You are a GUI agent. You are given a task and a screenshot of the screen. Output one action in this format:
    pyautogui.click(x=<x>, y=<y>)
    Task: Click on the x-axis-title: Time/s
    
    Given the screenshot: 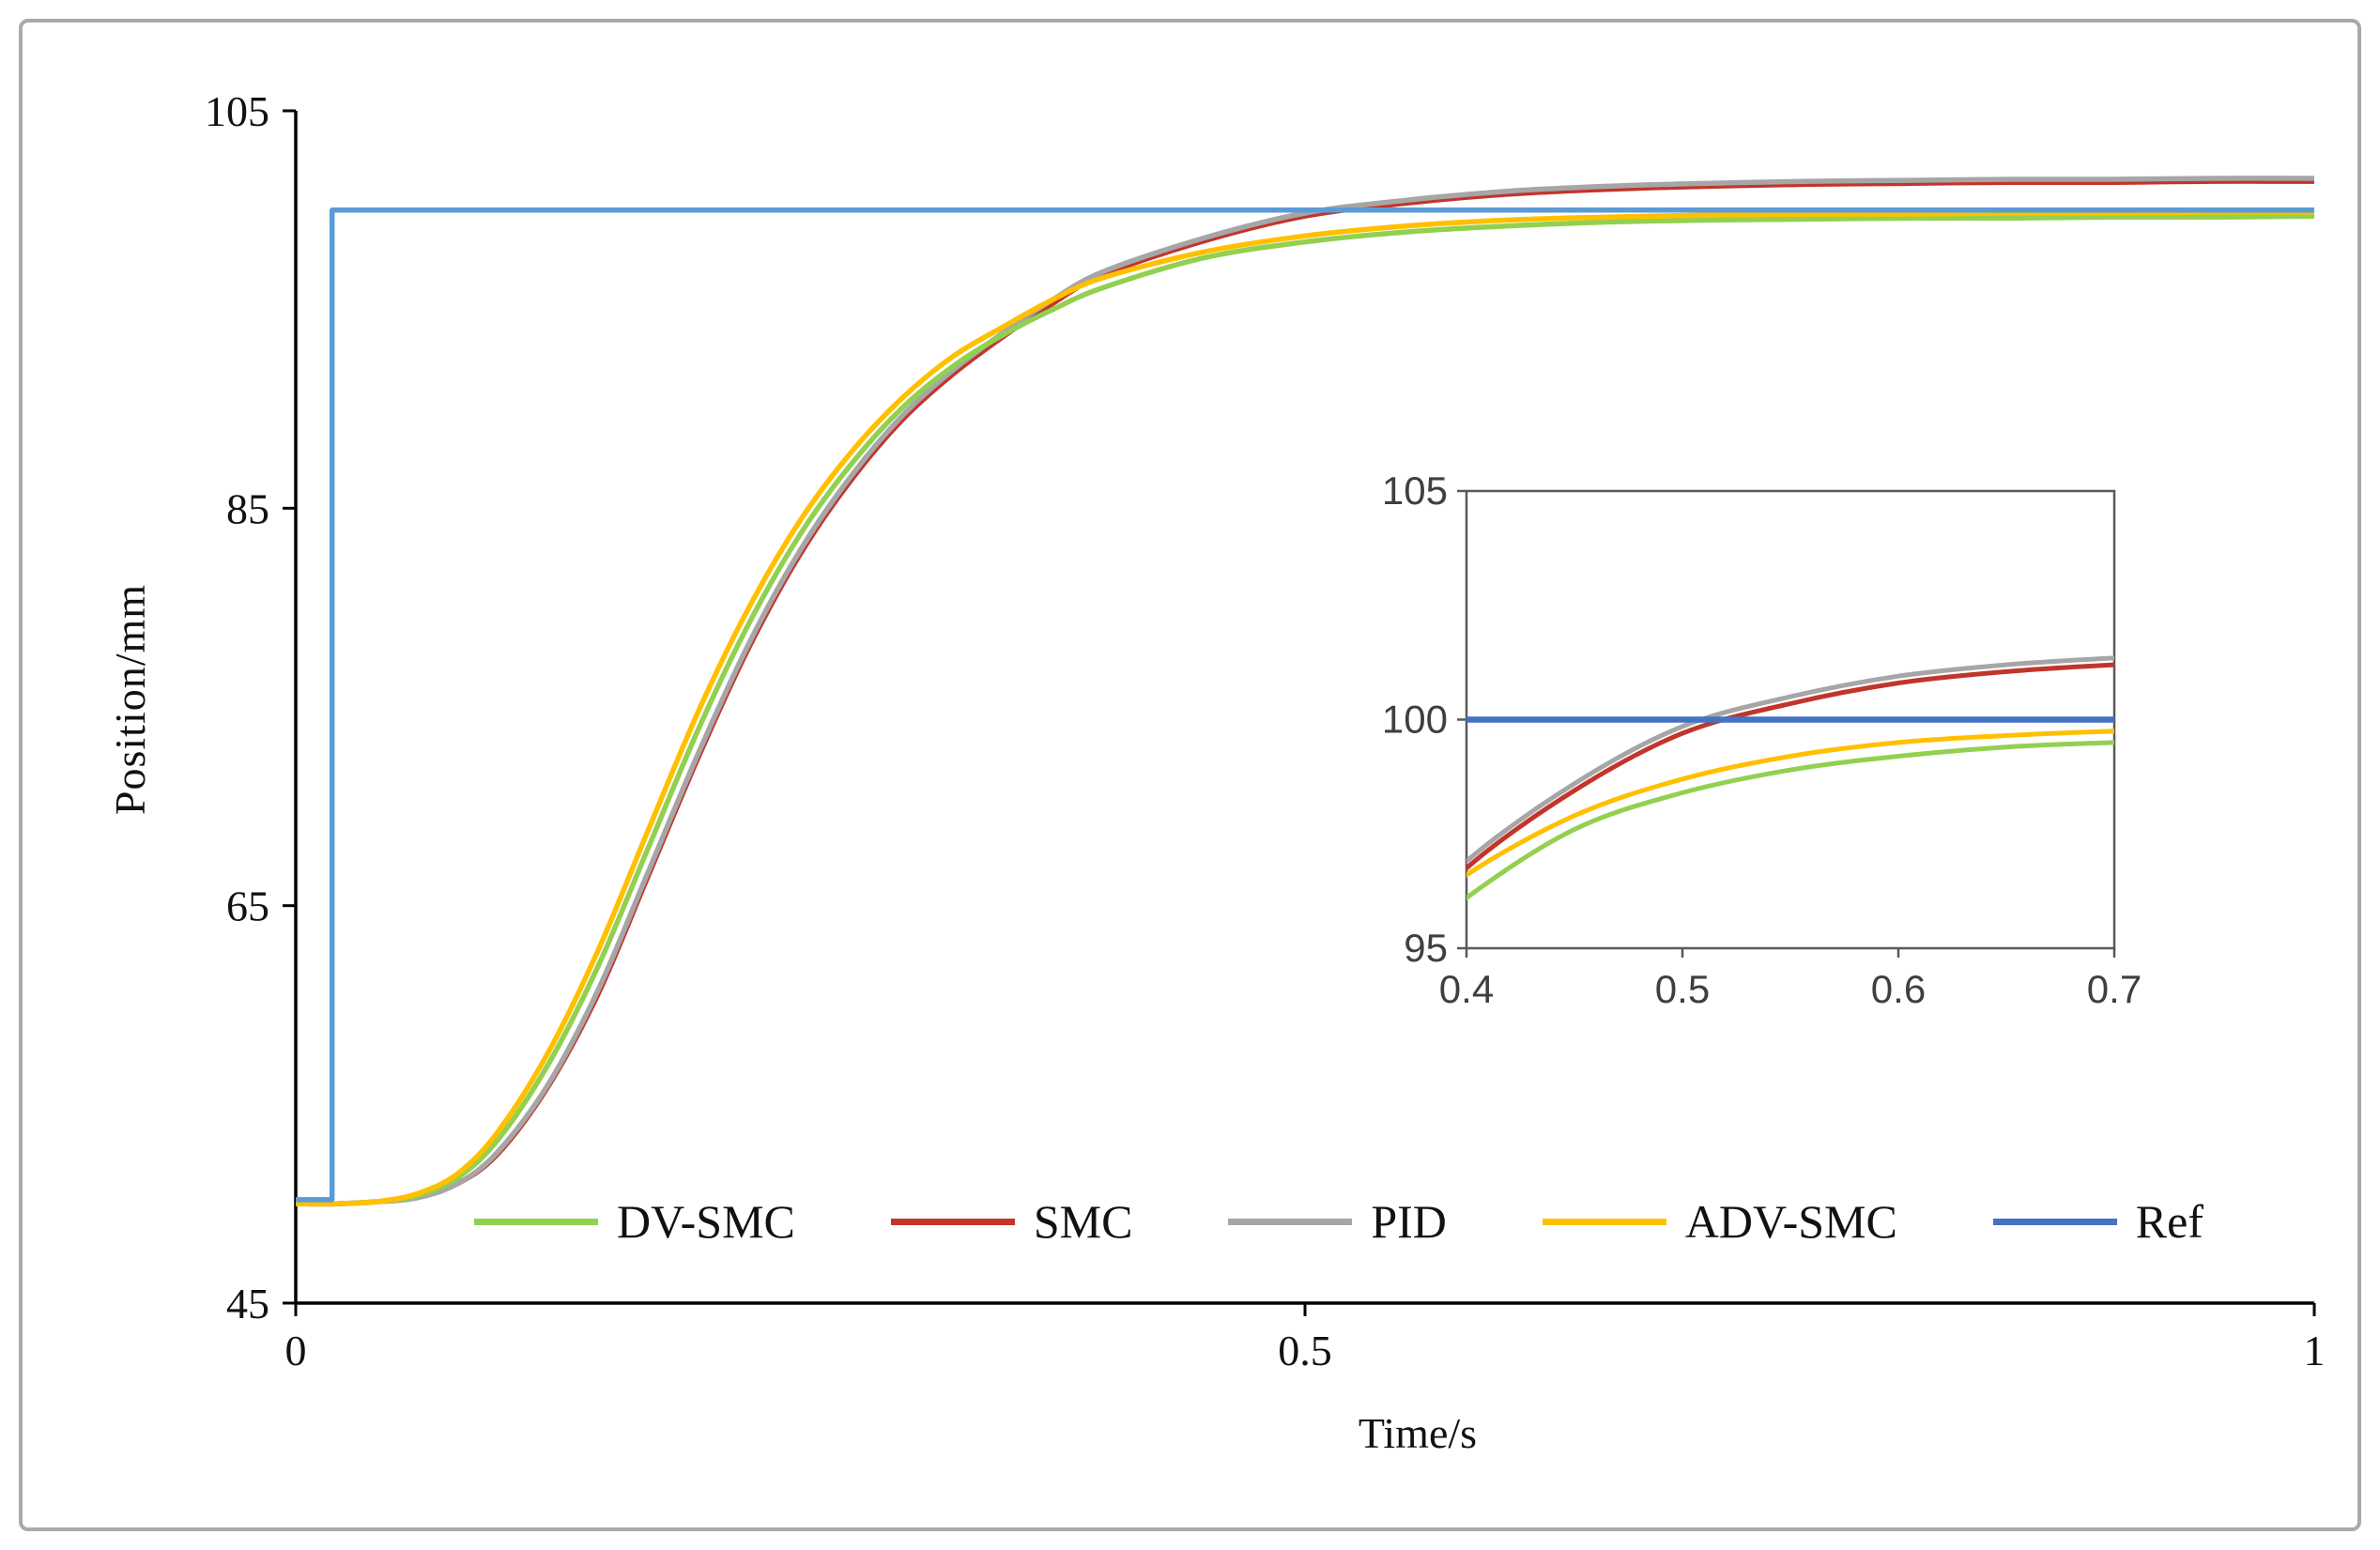 What is the action you would take?
    pyautogui.click(x=1418, y=1433)
    